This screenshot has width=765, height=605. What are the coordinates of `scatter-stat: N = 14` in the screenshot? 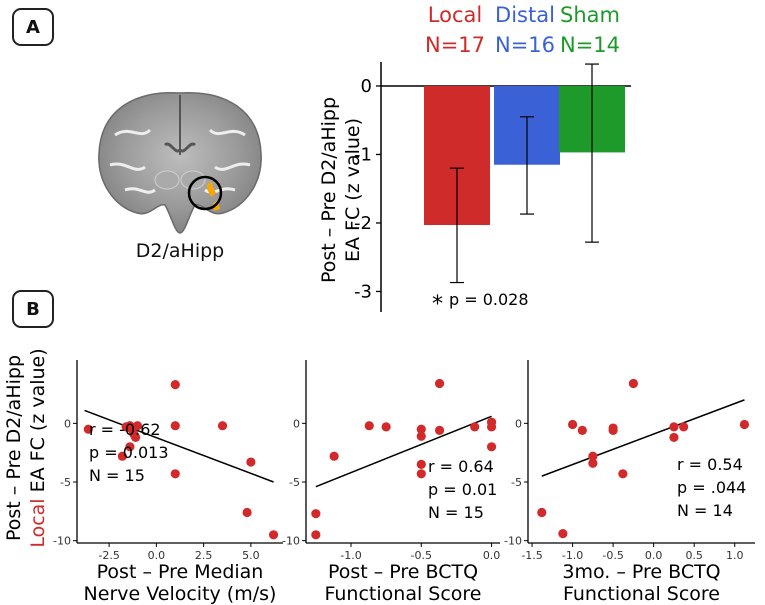 It's located at (705, 510).